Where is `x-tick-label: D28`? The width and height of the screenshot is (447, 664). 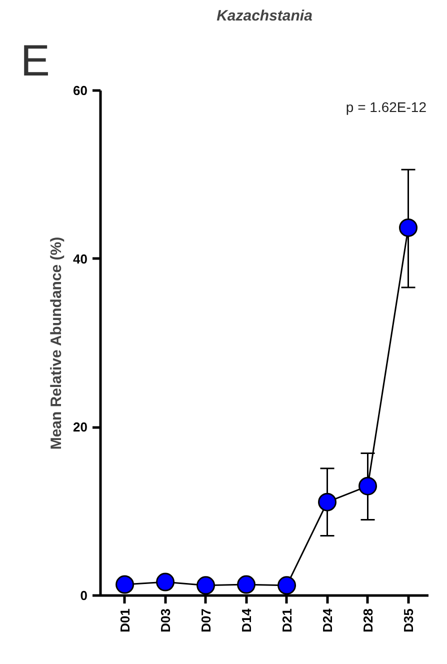
x-tick-label: D28 is located at coordinates (368, 620).